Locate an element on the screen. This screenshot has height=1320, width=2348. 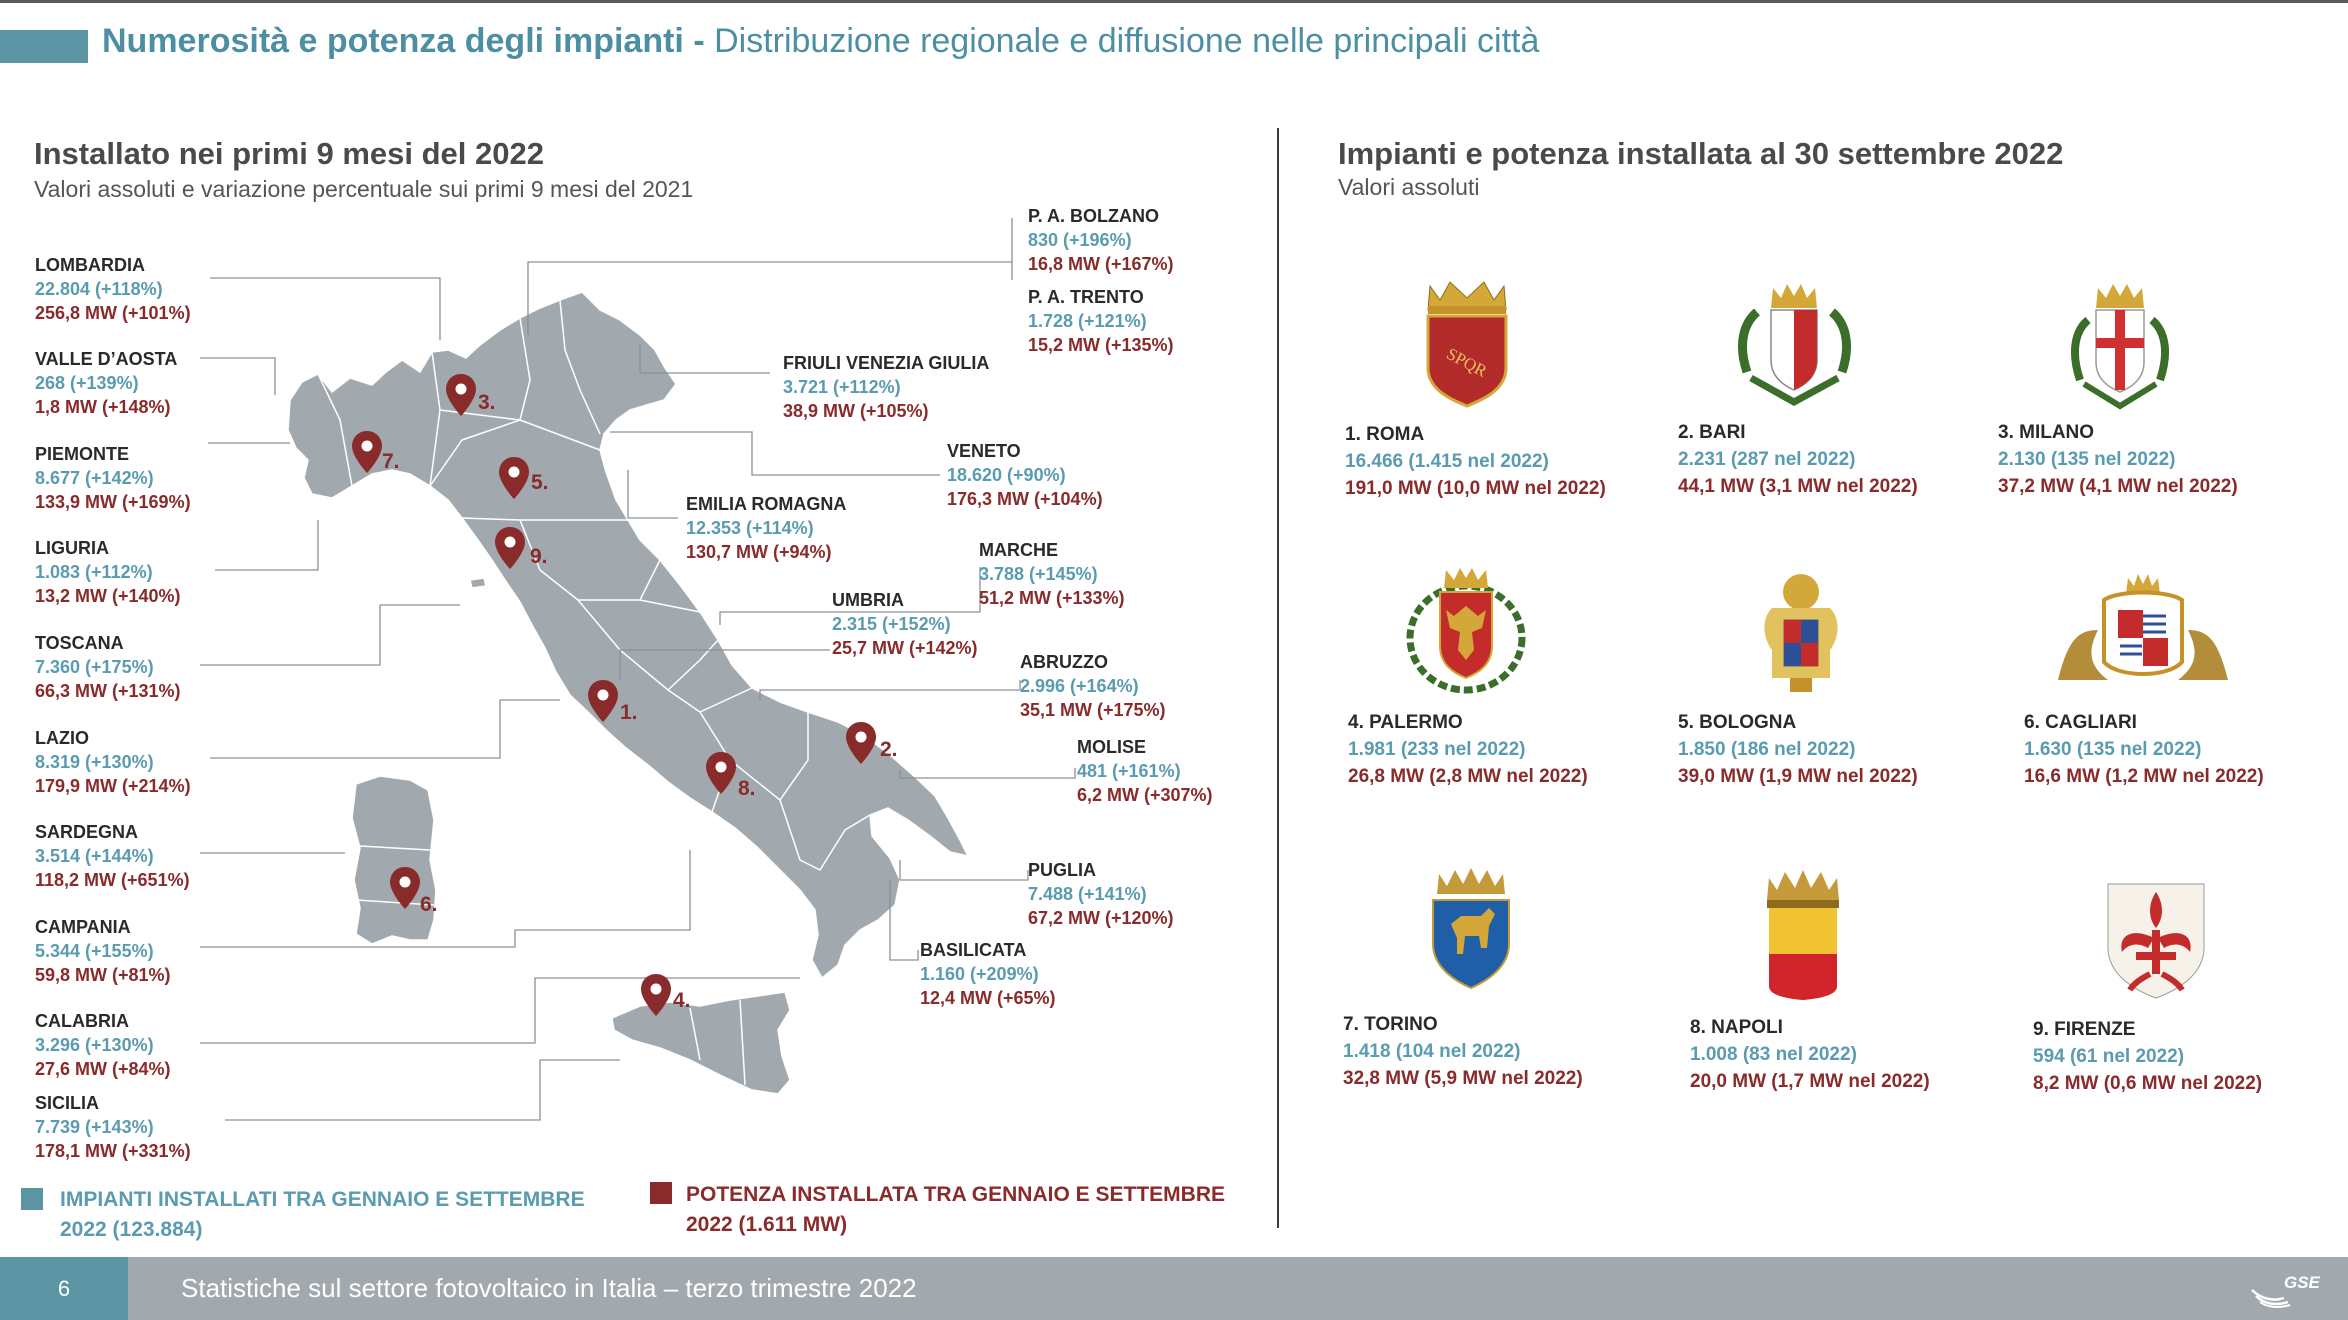
city-power: 39,0 MW (1,9 MW nel 2022) is located at coordinates (1798, 776).